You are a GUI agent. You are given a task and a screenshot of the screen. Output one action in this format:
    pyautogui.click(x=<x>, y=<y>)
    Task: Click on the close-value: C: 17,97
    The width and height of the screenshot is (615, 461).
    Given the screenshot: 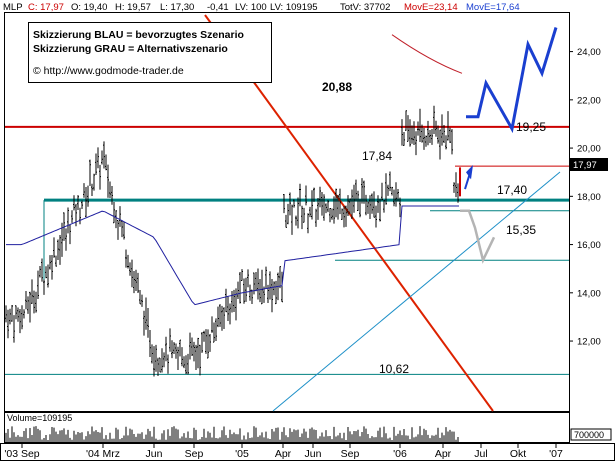 What is the action you would take?
    pyautogui.click(x=46, y=7)
    